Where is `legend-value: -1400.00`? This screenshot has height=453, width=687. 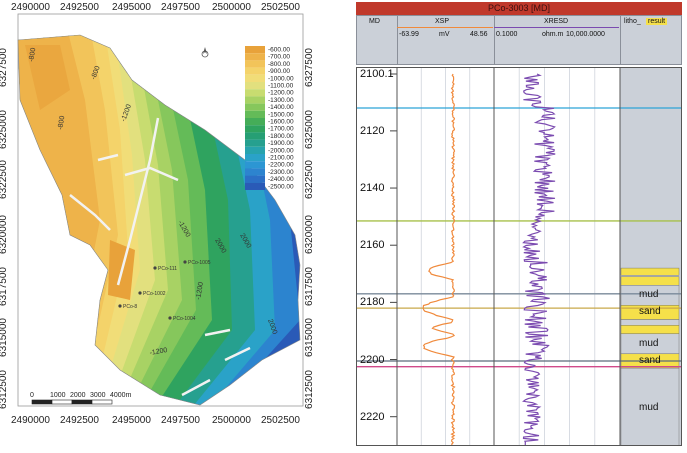
legend-value: -1400.00 is located at coordinates (281, 107).